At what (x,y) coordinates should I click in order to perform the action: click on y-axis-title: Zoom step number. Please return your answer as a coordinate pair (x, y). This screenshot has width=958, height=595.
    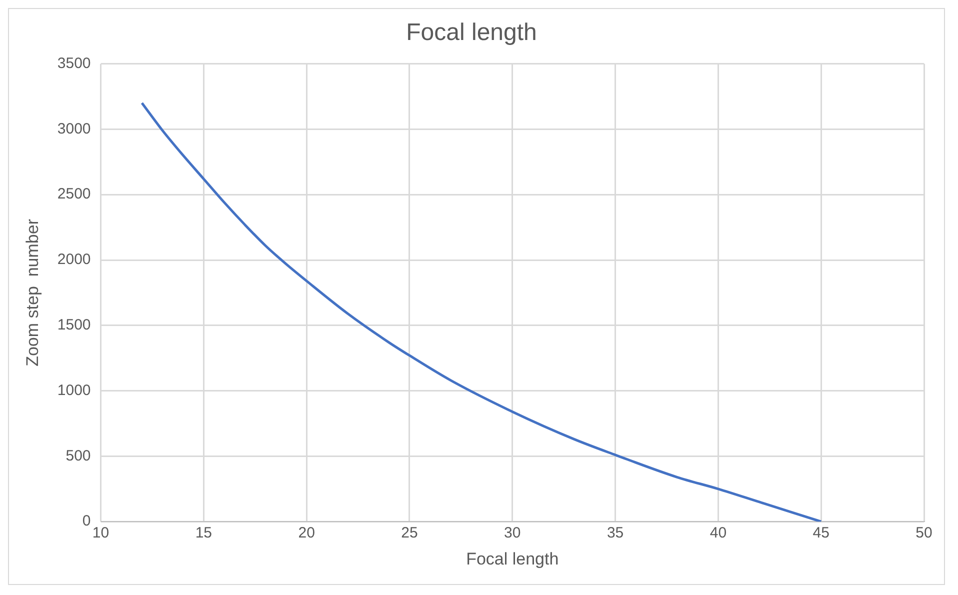
    Looking at the image, I should click on (32, 292).